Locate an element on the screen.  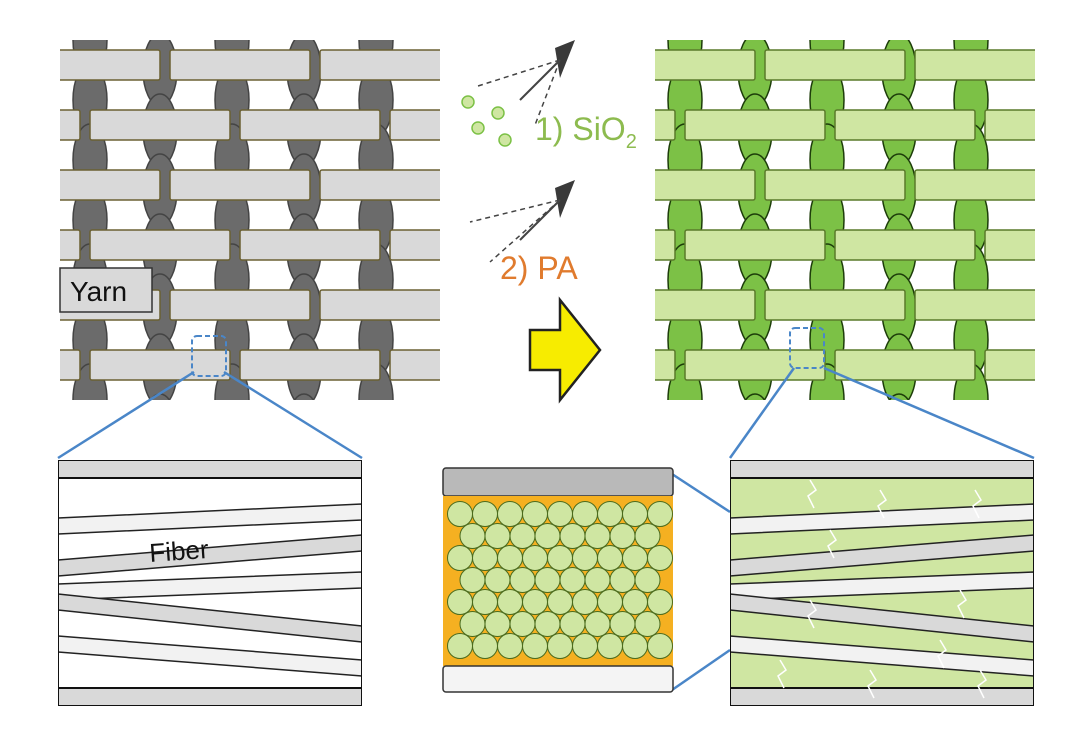
top-fiber is located at coordinates (558, 482).